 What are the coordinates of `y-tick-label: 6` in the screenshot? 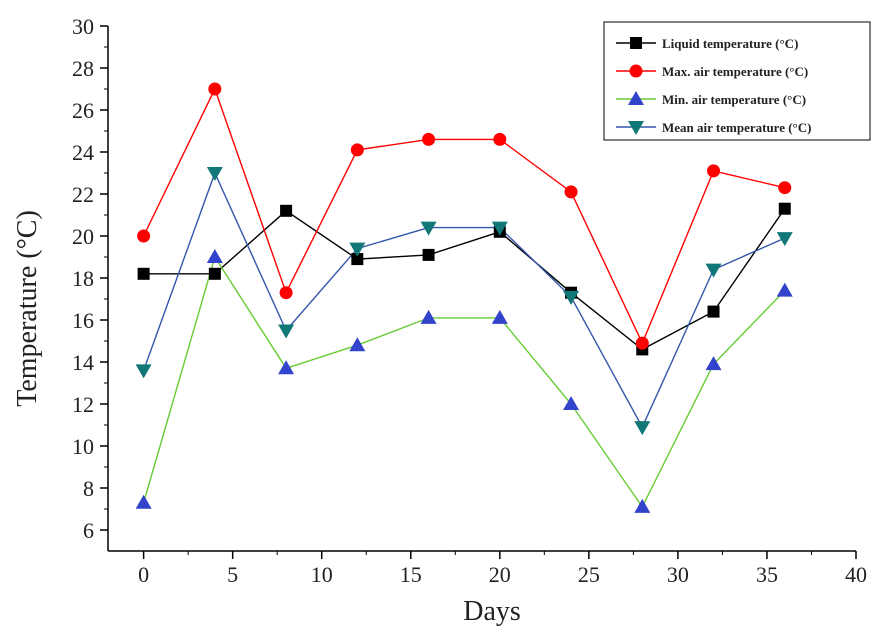 It's located at (88, 530).